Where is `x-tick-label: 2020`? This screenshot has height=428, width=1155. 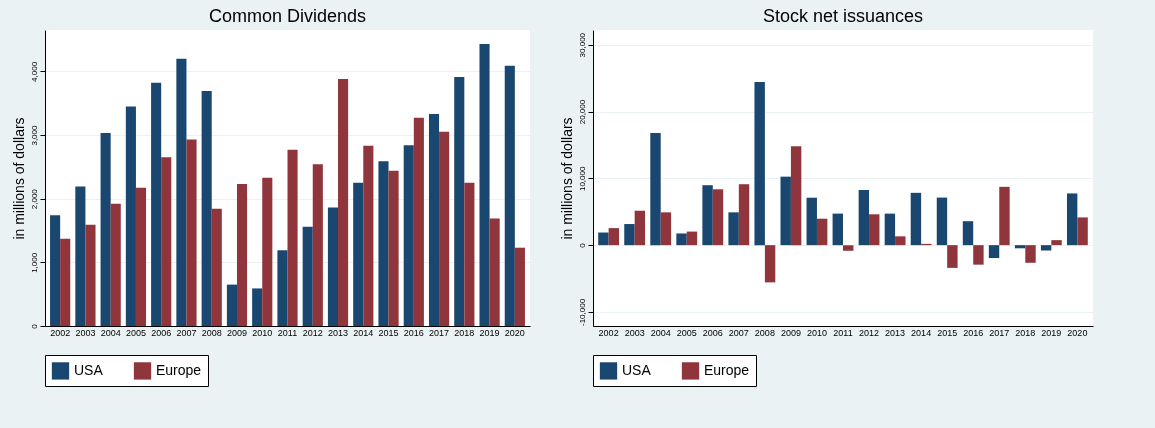 x-tick-label: 2020 is located at coordinates (514, 332).